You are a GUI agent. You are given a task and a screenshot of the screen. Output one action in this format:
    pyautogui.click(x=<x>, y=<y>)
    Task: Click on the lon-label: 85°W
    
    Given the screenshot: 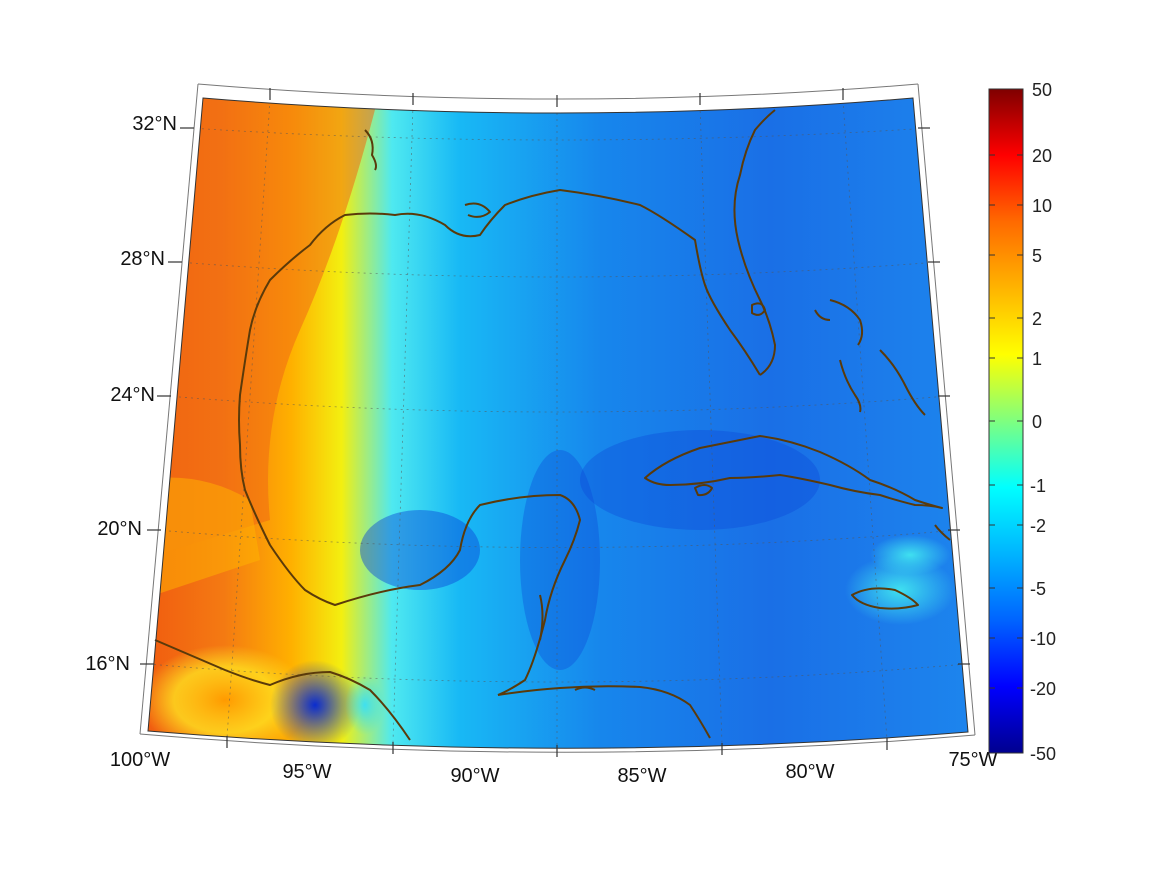 What is the action you would take?
    pyautogui.click(x=641, y=776)
    